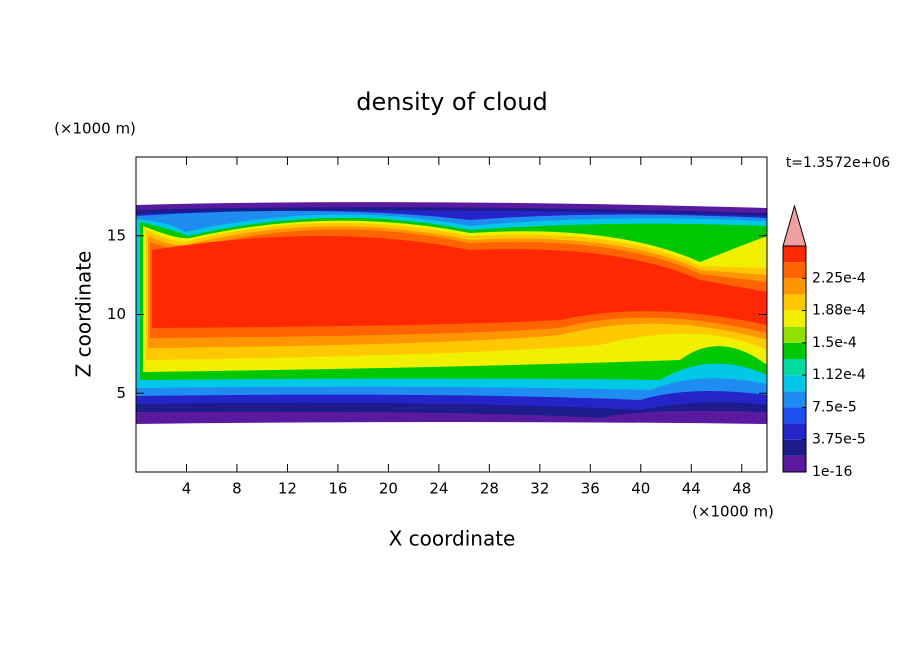 The height and width of the screenshot is (654, 904). Describe the element at coordinates (839, 440) in the screenshot. I see `colorbar-tick-label: 3.75e-5` at that location.